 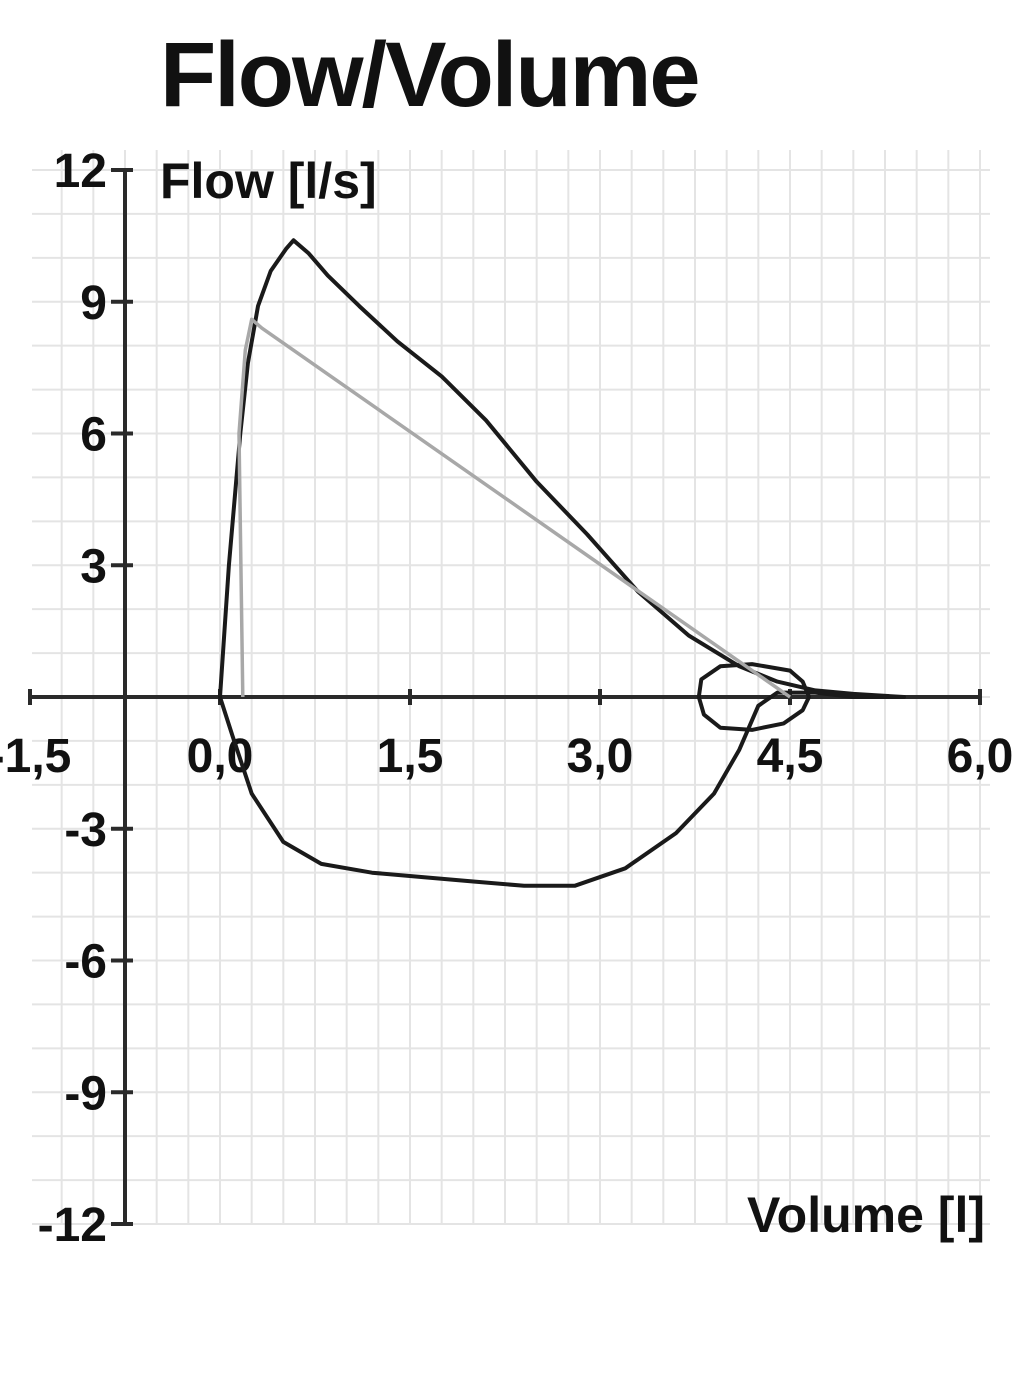 What do you see at coordinates (866, 1215) in the screenshot?
I see `x-axis-label: Volume [l]` at bounding box center [866, 1215].